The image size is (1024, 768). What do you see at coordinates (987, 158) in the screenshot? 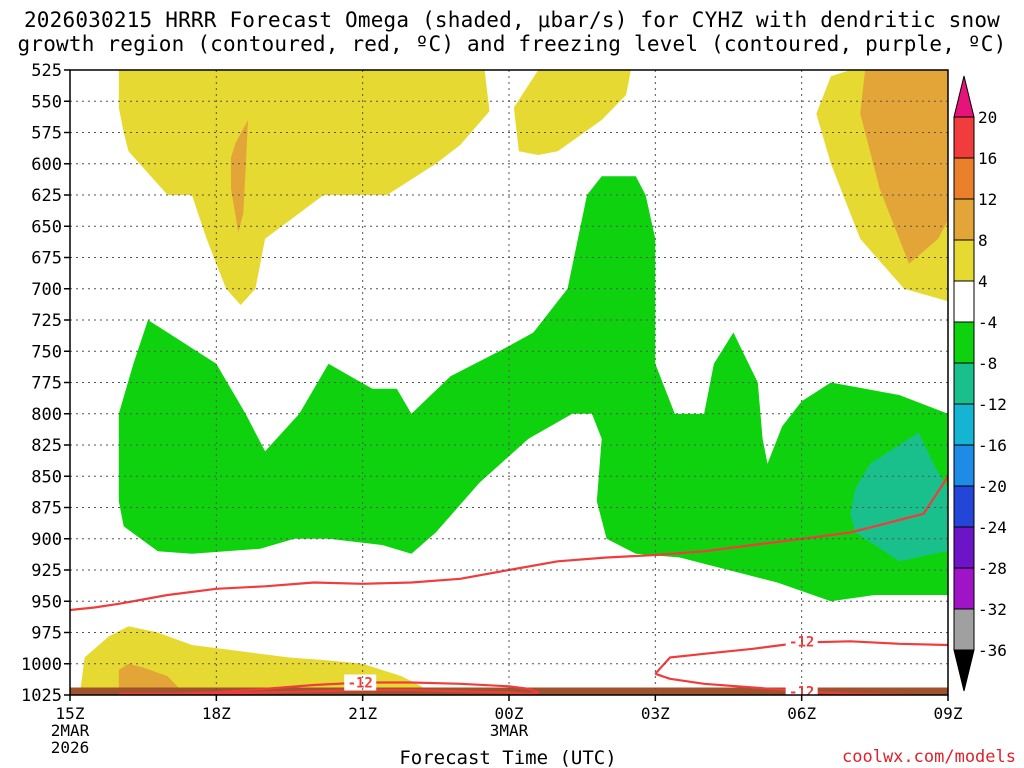
I see `colorbar-label-1: 16` at bounding box center [987, 158].